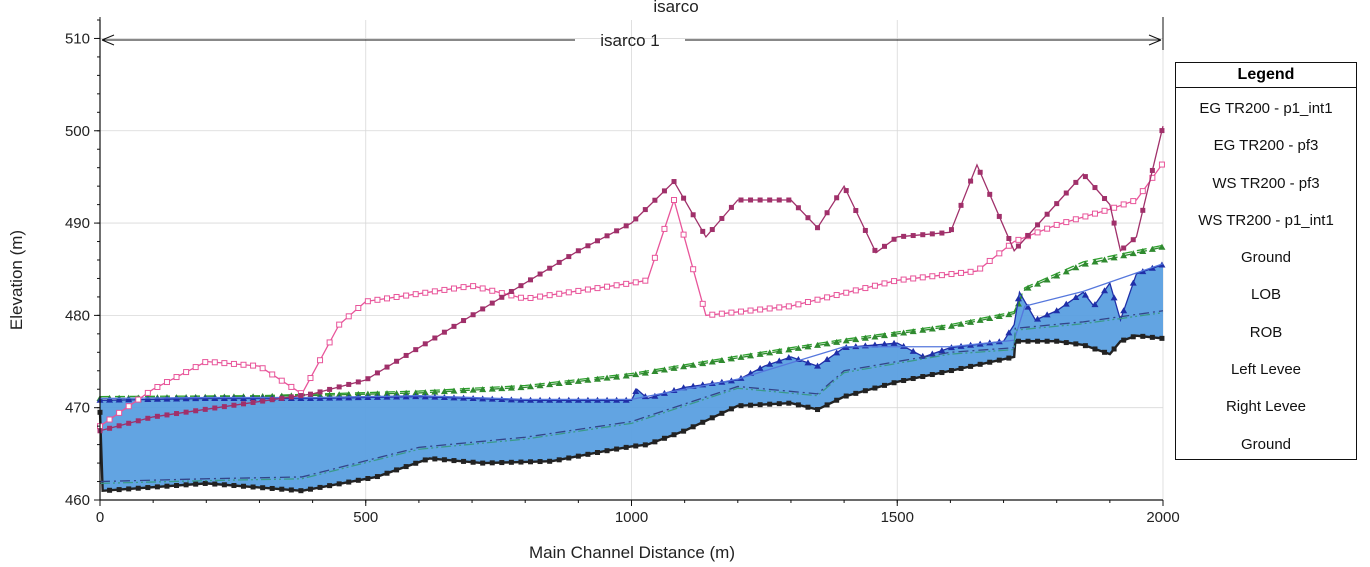 The height and width of the screenshot is (567, 1370). I want to click on legend-label: WS TR200 - pf3, so click(1266, 183).